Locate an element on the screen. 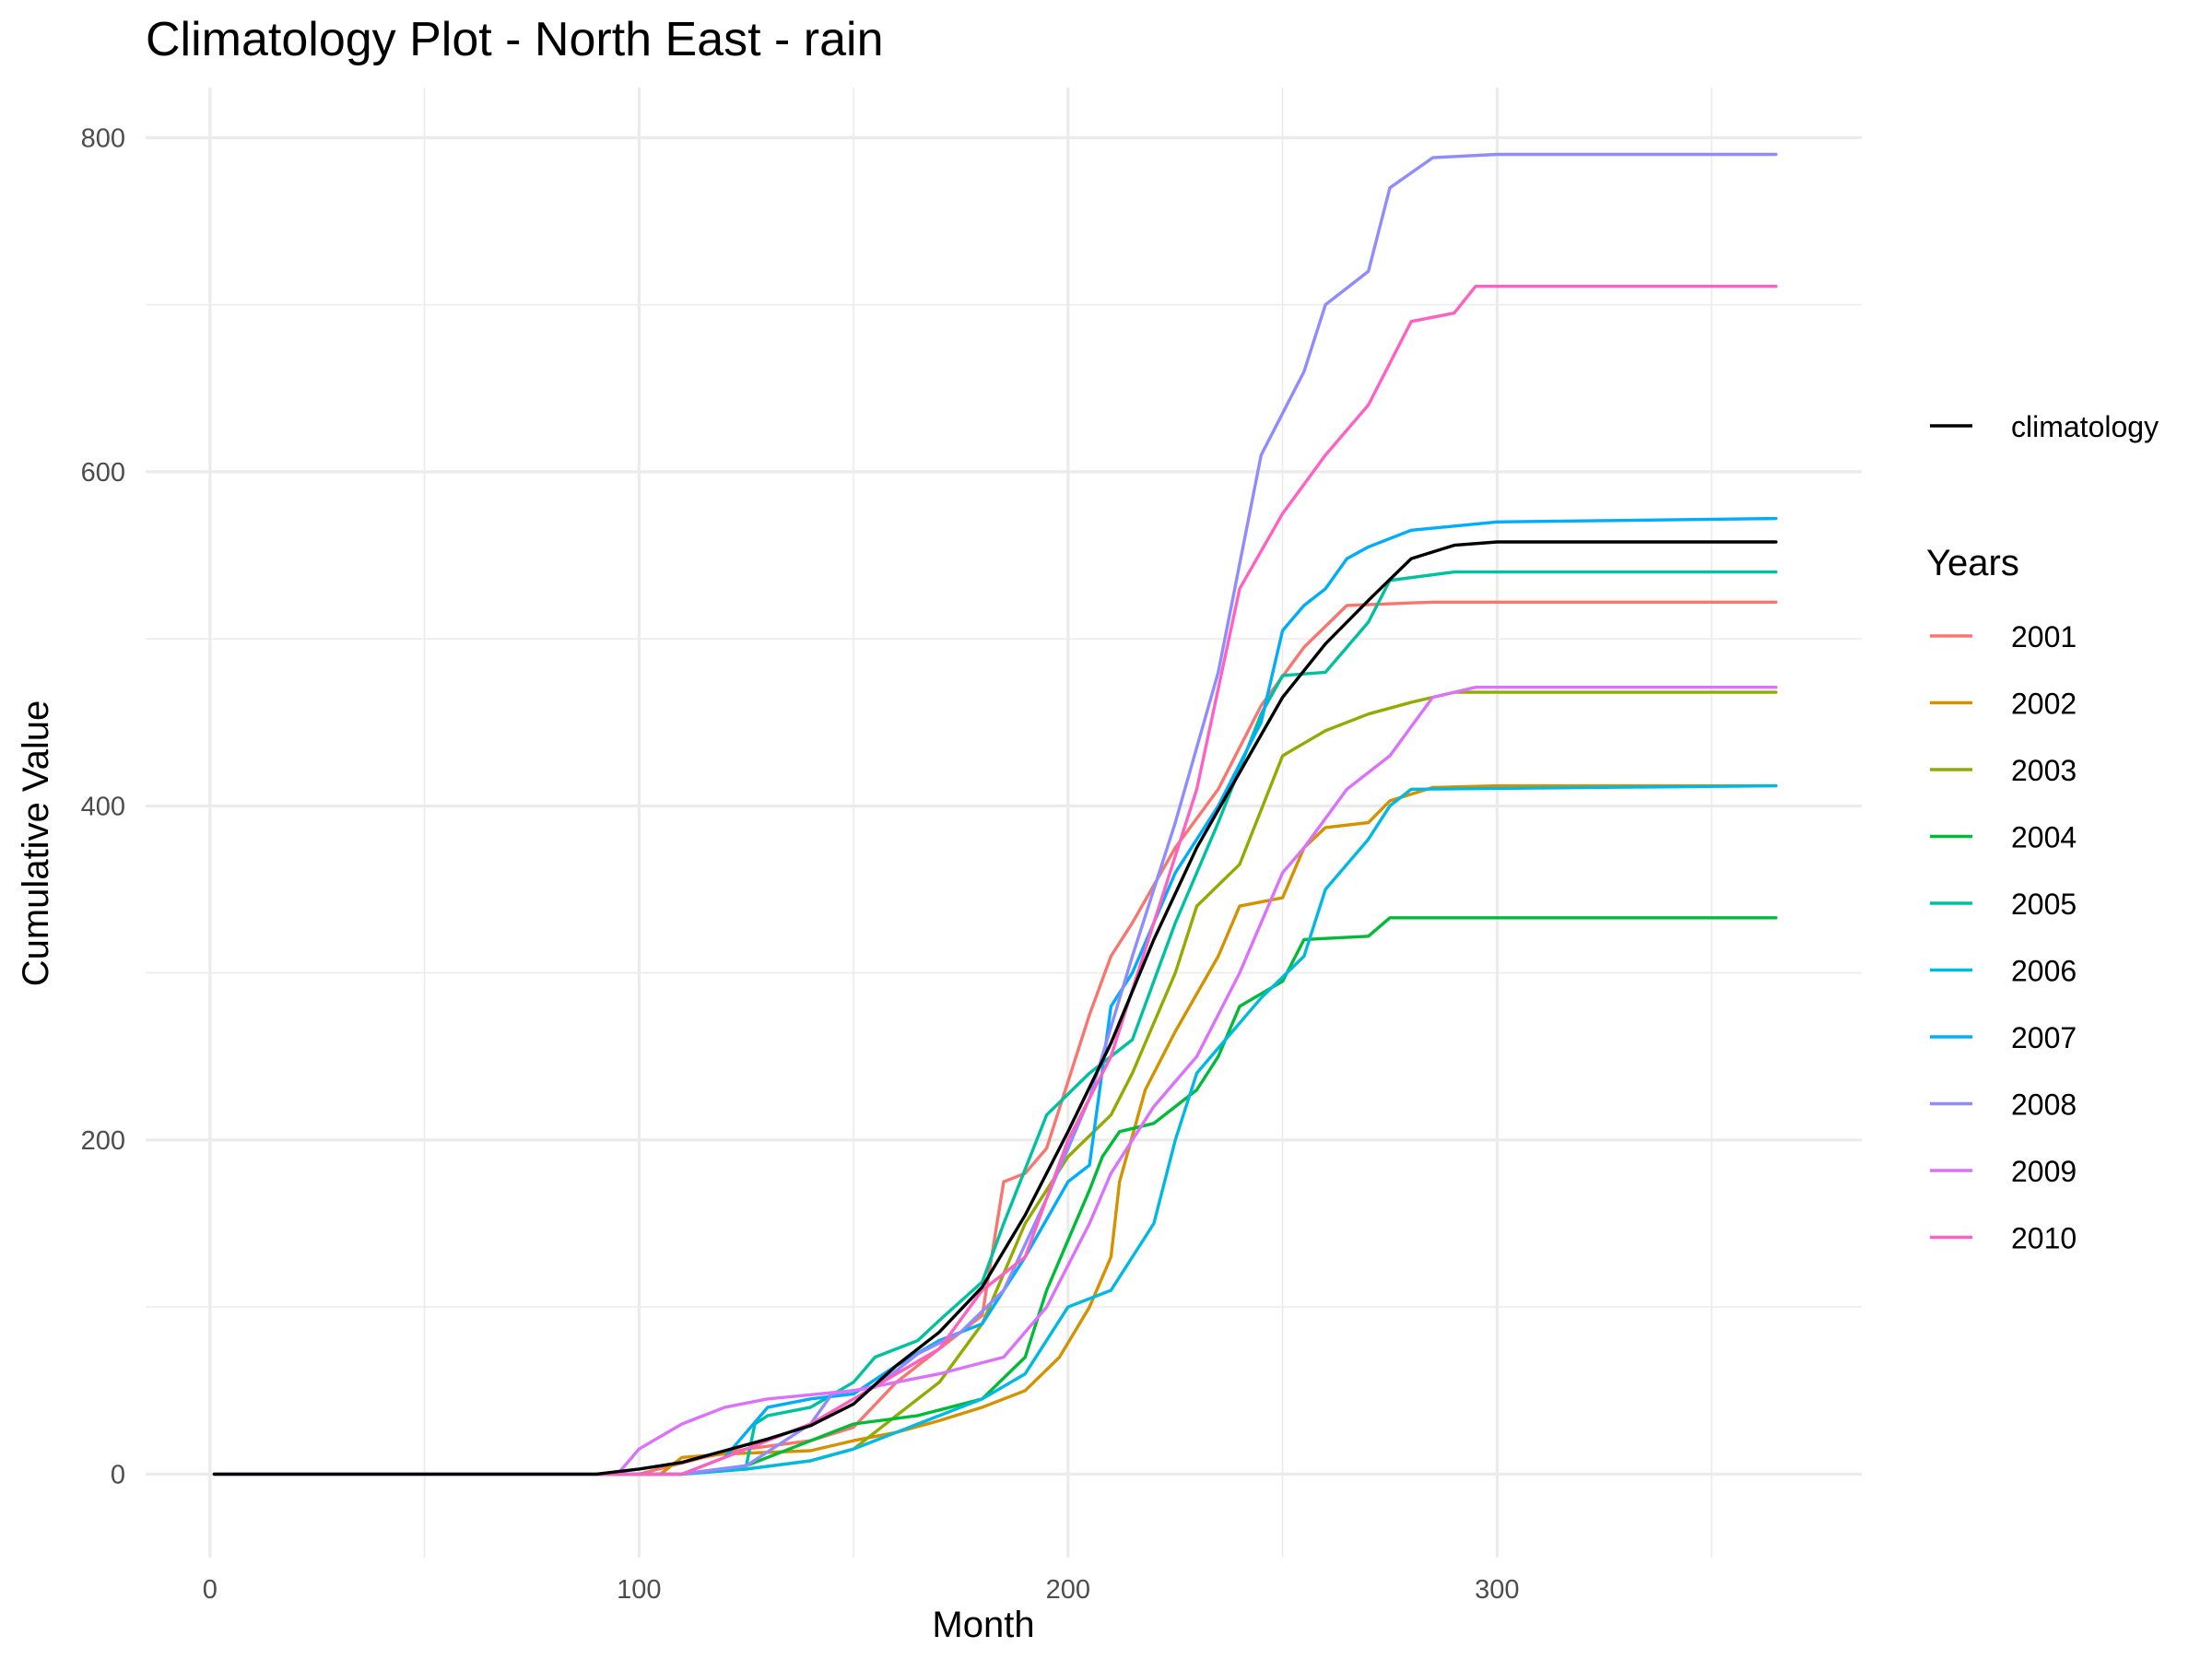  x-tick-label: 100 is located at coordinates (639, 1590).